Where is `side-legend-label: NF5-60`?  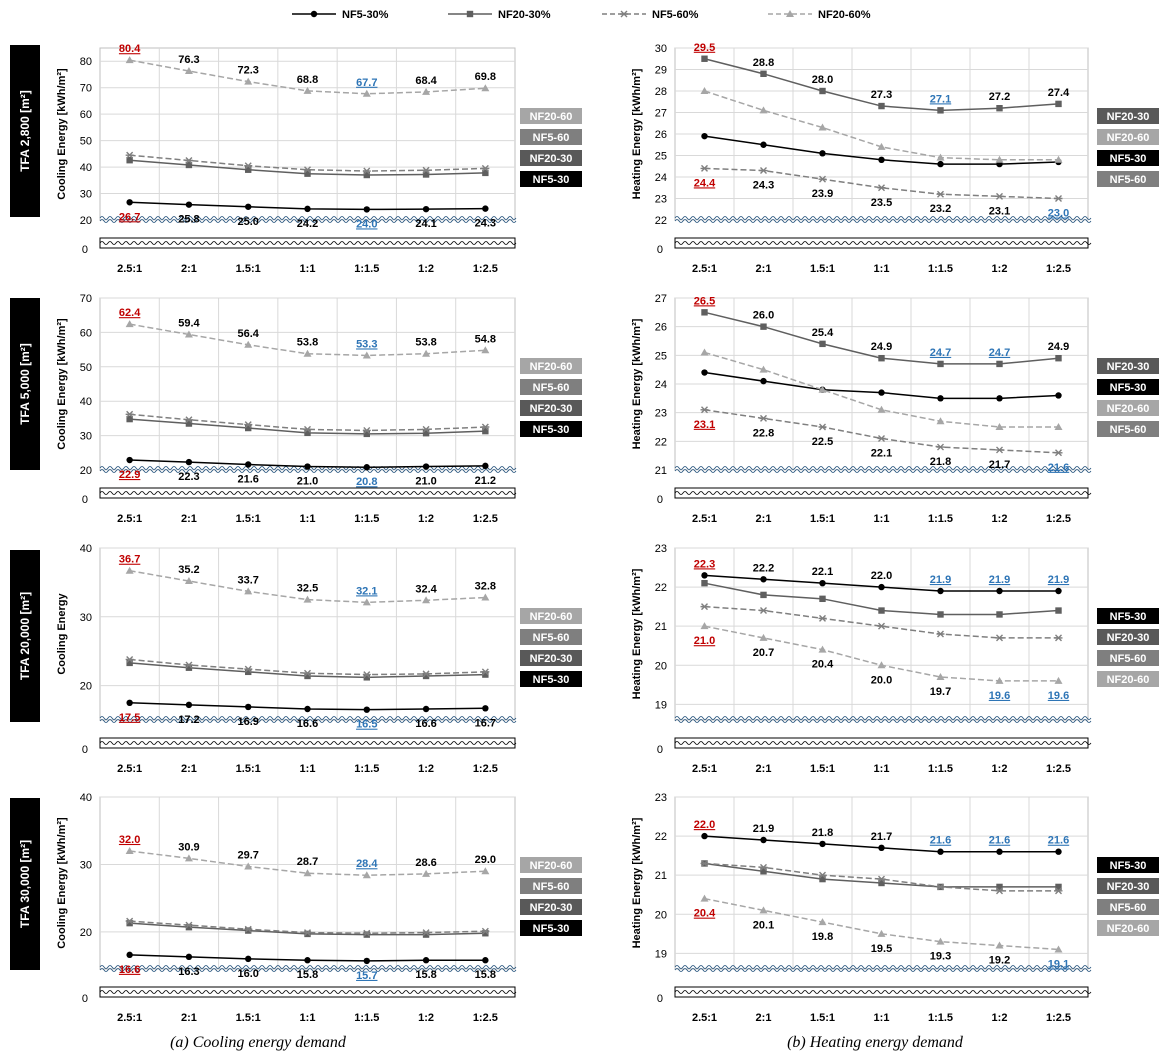 side-legend-label: NF5-60 is located at coordinates (551, 388).